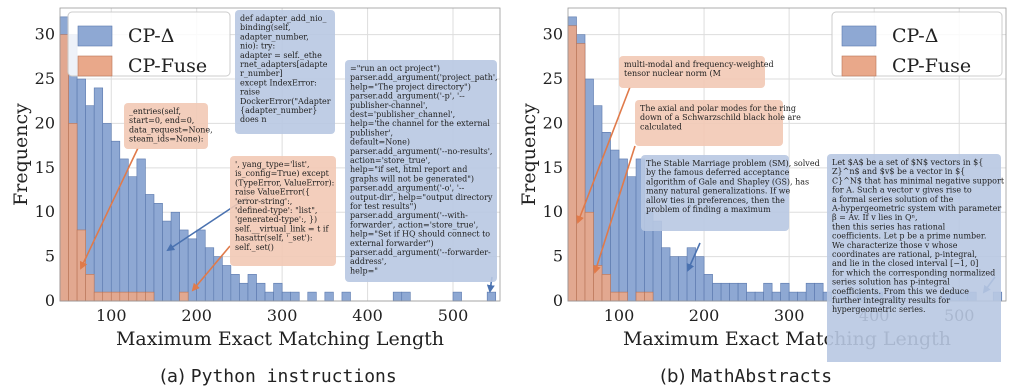 Image resolution: width=1013 pixels, height=391 pixels. Describe the element at coordinates (900, 291) in the screenshot. I see `annotation-line: coefficients. From this we deduce` at that location.